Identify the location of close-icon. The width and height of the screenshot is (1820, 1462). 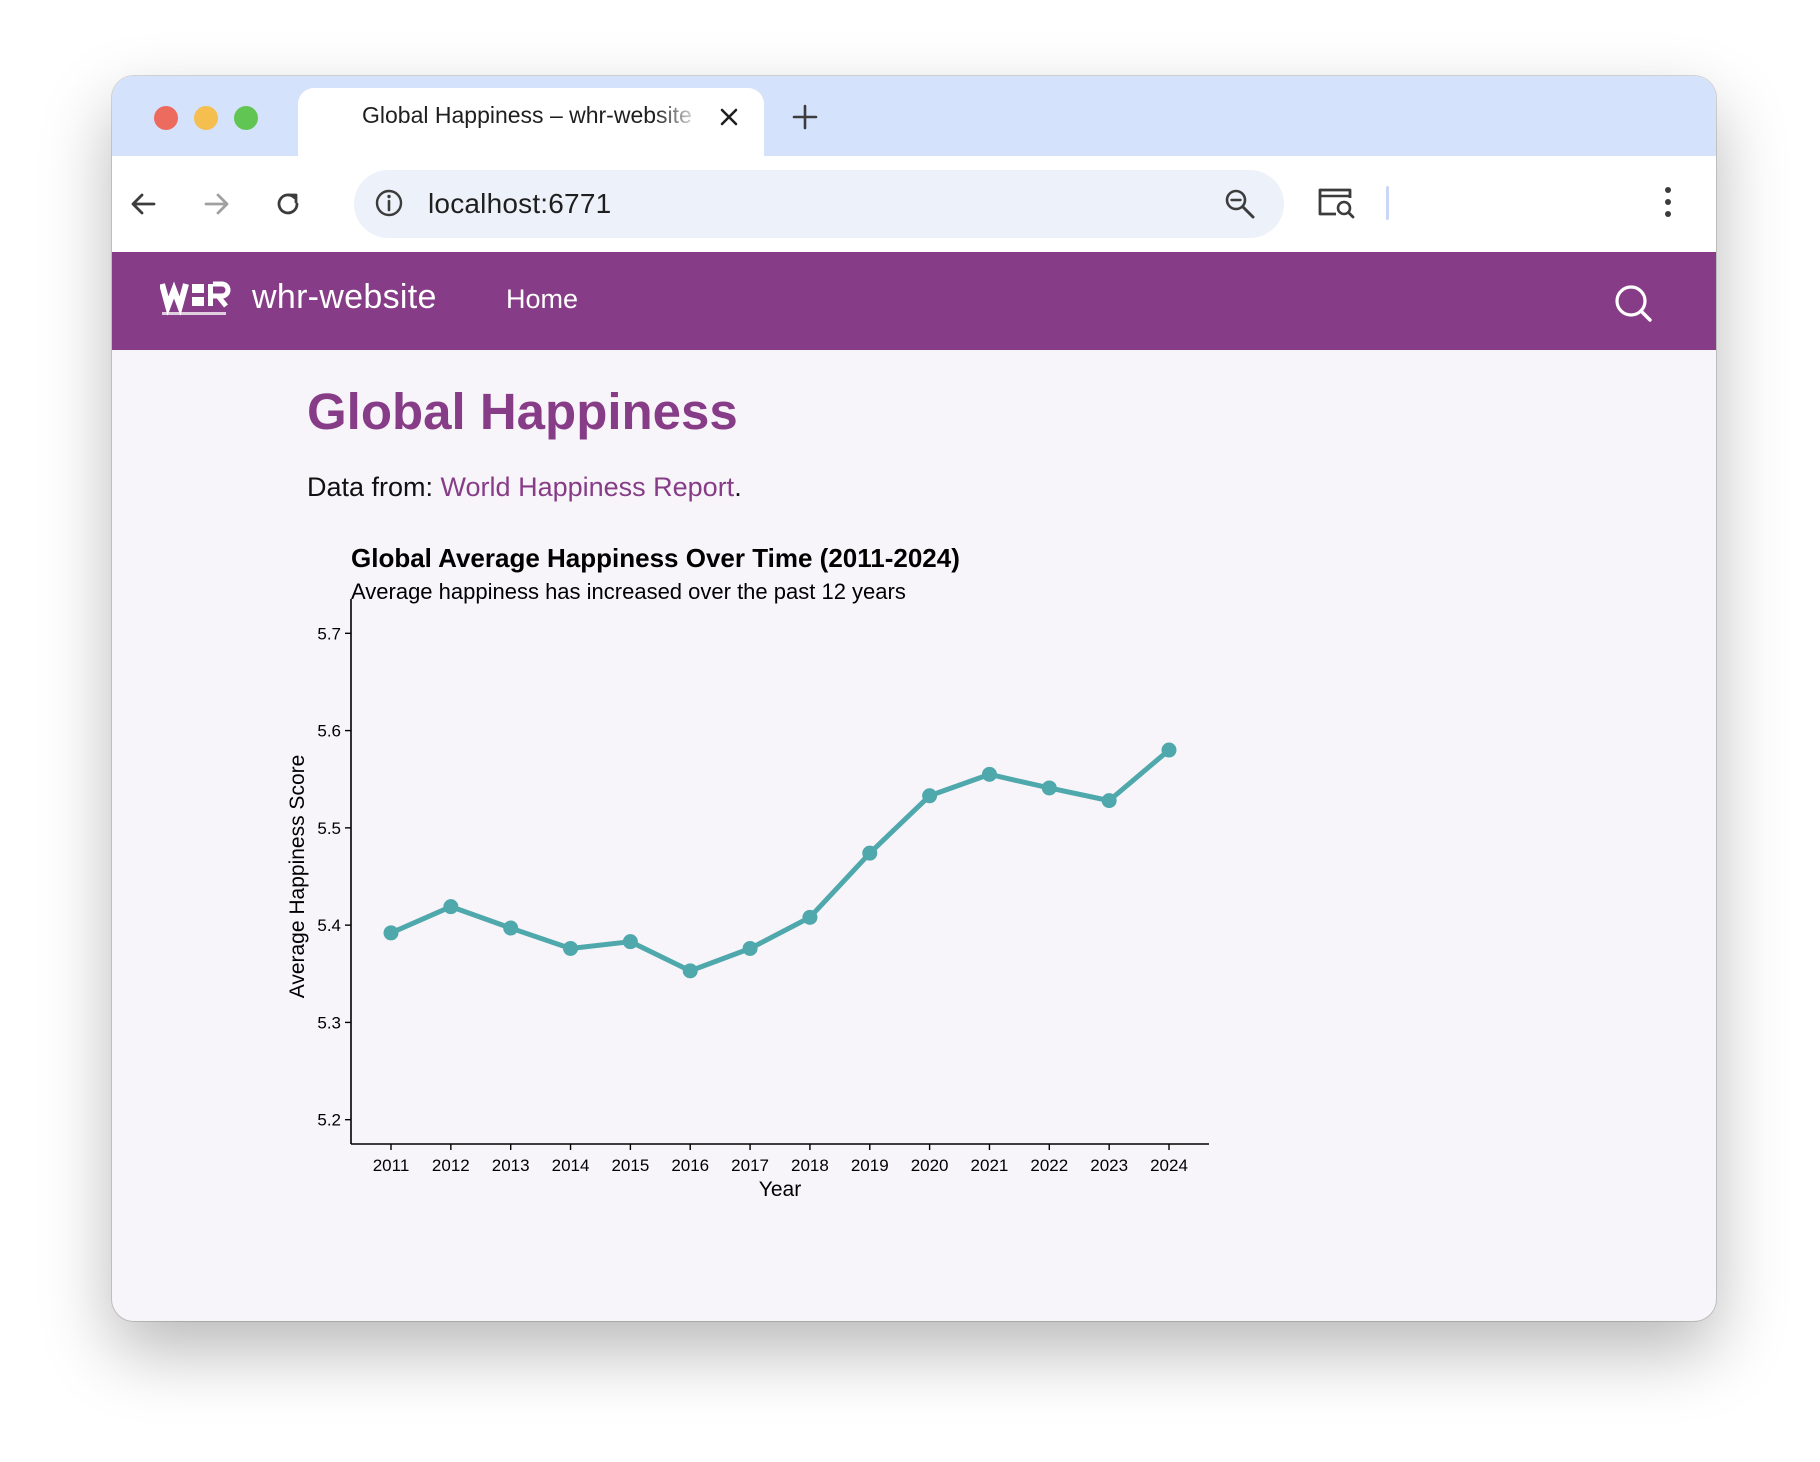
(729, 117).